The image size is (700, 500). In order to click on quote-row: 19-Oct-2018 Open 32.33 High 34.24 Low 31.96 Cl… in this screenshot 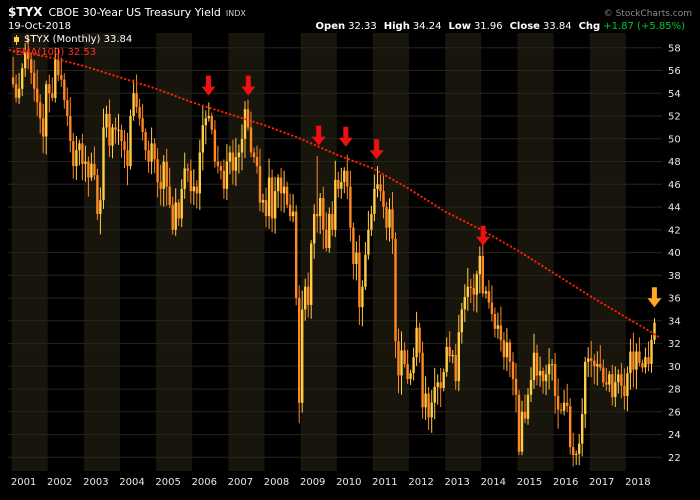, I will do `click(350, 26)`.